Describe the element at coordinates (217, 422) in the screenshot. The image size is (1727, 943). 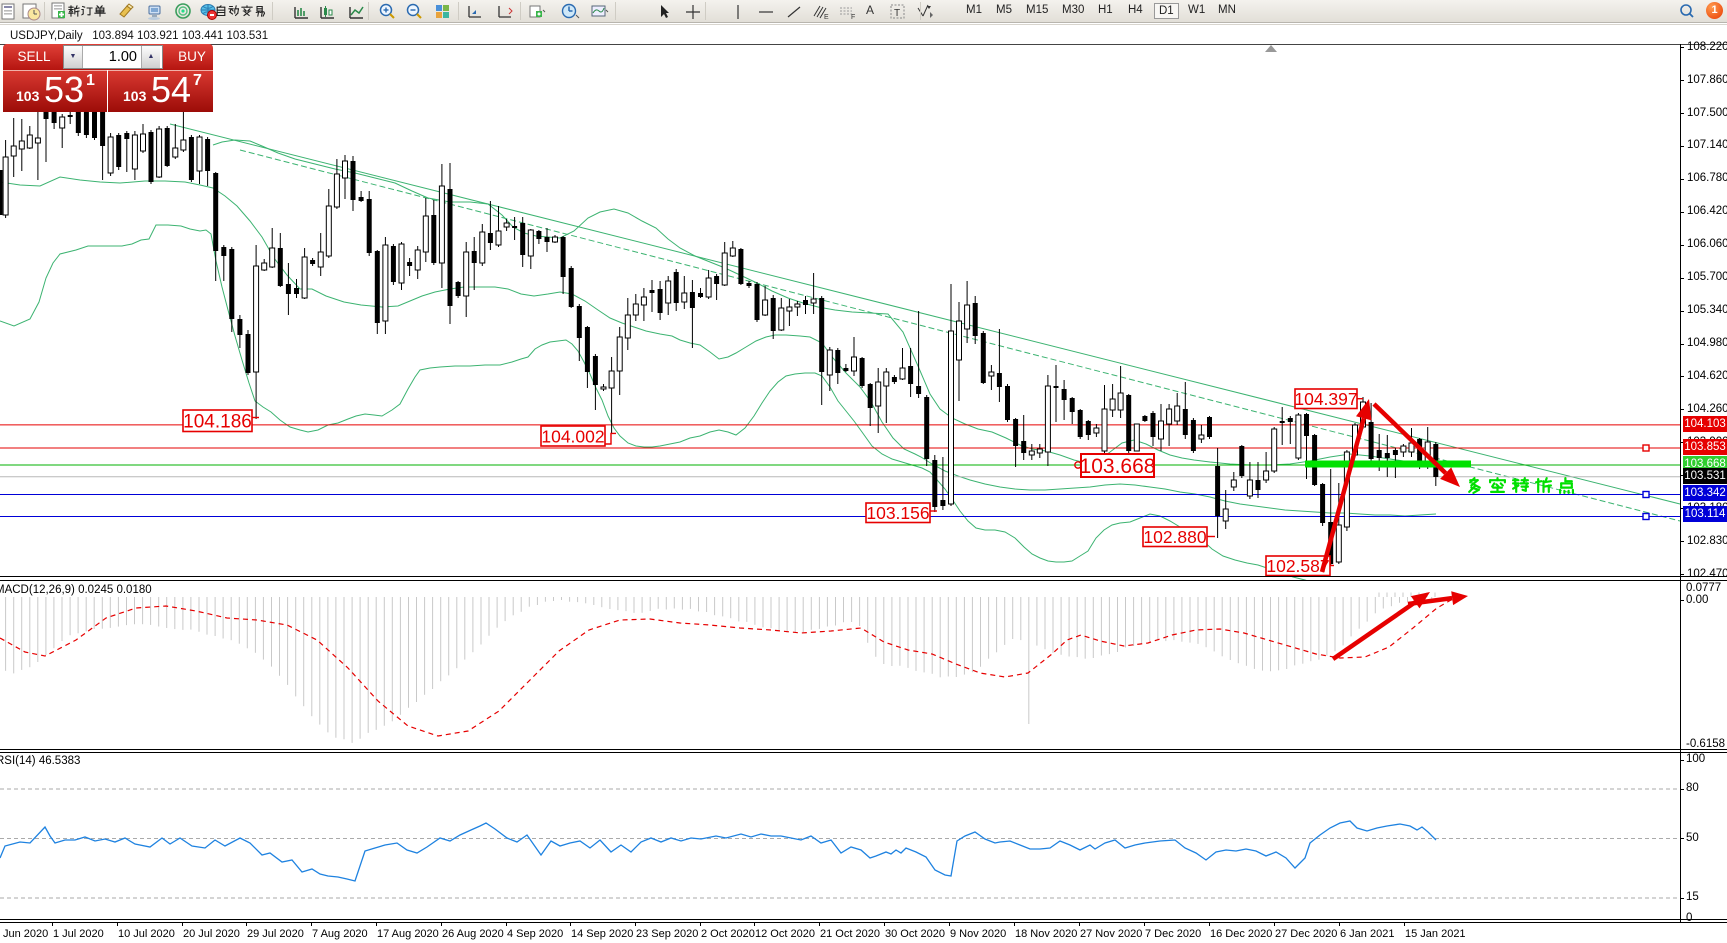
I see `svg-text: 104.186` at that location.